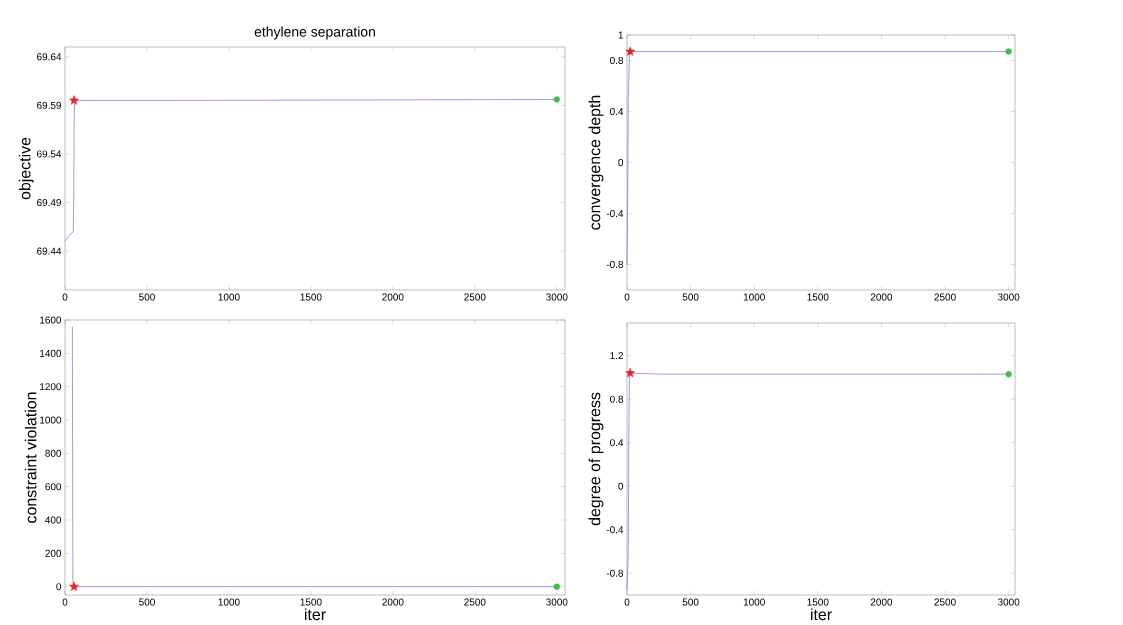 This screenshot has width=1123, height=625. I want to click on y-axis-title: constraint violation, so click(30, 457).